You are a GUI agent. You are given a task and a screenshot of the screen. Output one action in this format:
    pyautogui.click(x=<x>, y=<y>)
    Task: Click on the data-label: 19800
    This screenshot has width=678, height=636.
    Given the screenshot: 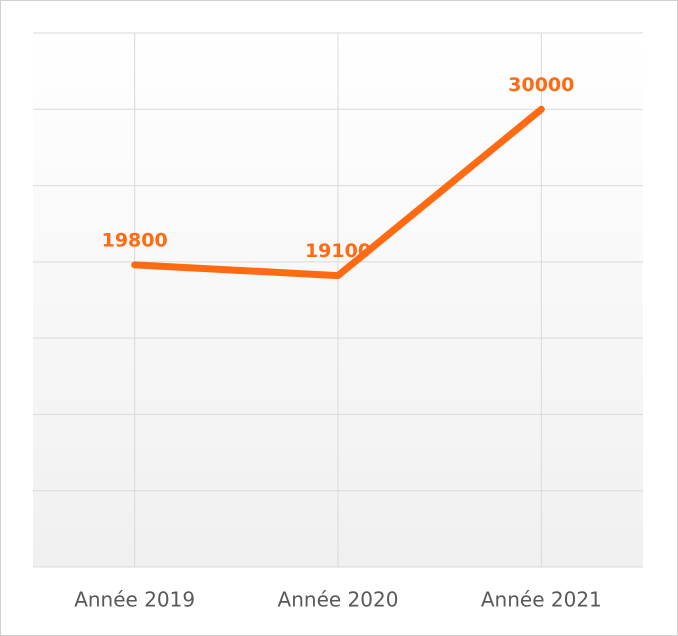 What is the action you would take?
    pyautogui.click(x=135, y=240)
    